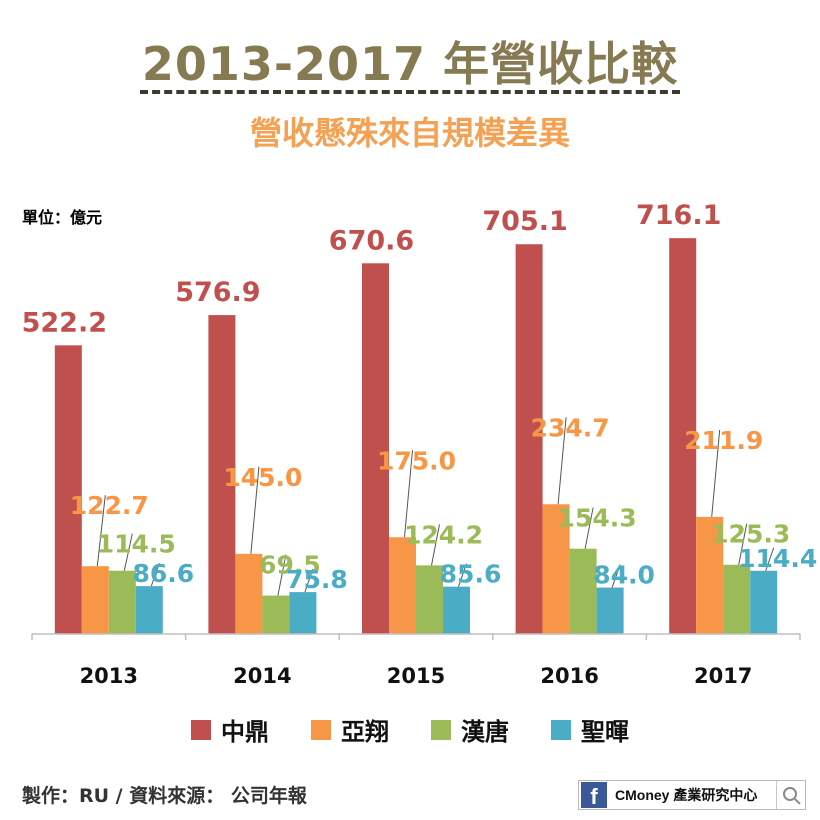 The width and height of the screenshot is (820, 820). Describe the element at coordinates (777, 558) in the screenshot. I see `data-label: 114.4` at that location.